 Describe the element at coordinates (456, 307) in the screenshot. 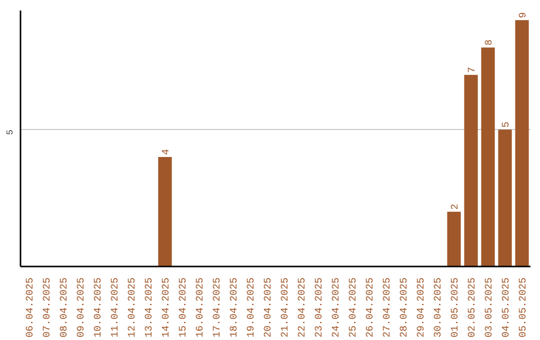

I see `x-tick-label: 01.05.2025` at that location.